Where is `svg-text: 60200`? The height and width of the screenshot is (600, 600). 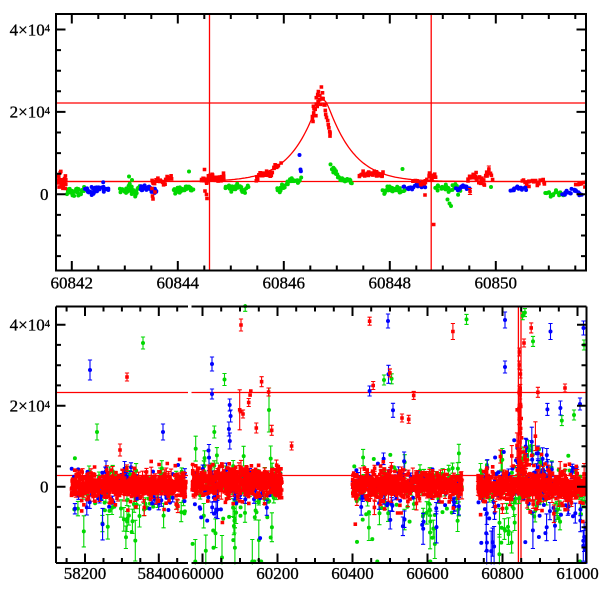
svg-text: 60200 is located at coordinates (277, 573).